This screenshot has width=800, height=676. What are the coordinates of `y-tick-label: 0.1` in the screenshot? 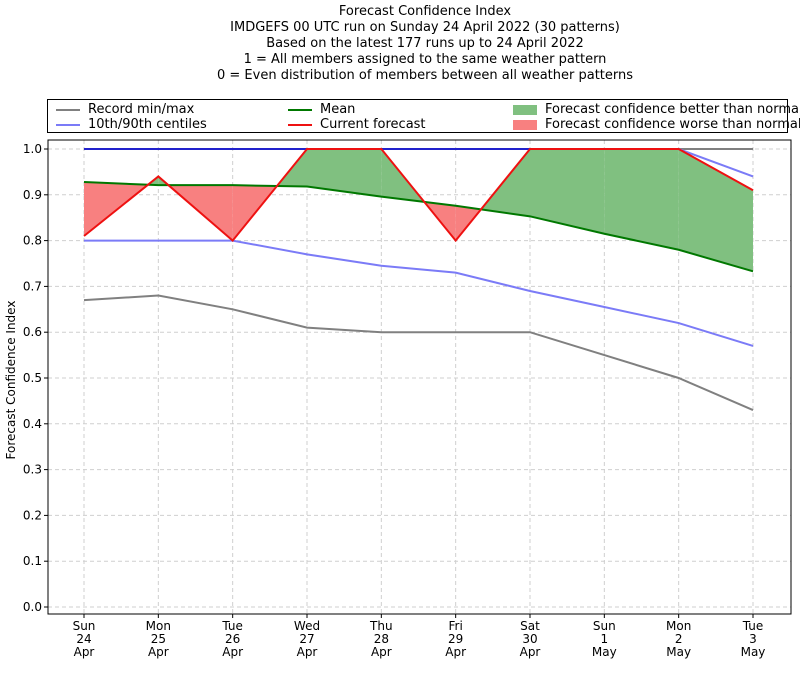 It's located at (32, 561).